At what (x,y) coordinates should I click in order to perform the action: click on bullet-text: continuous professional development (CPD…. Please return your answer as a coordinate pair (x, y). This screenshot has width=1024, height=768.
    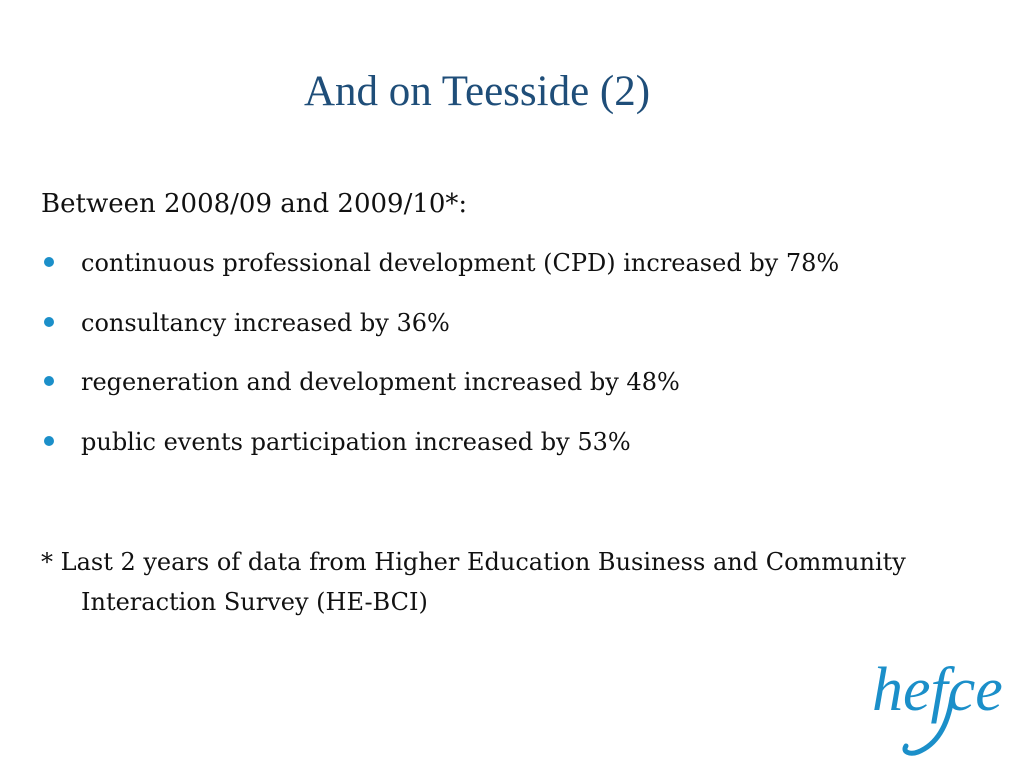
    Looking at the image, I should click on (460, 263).